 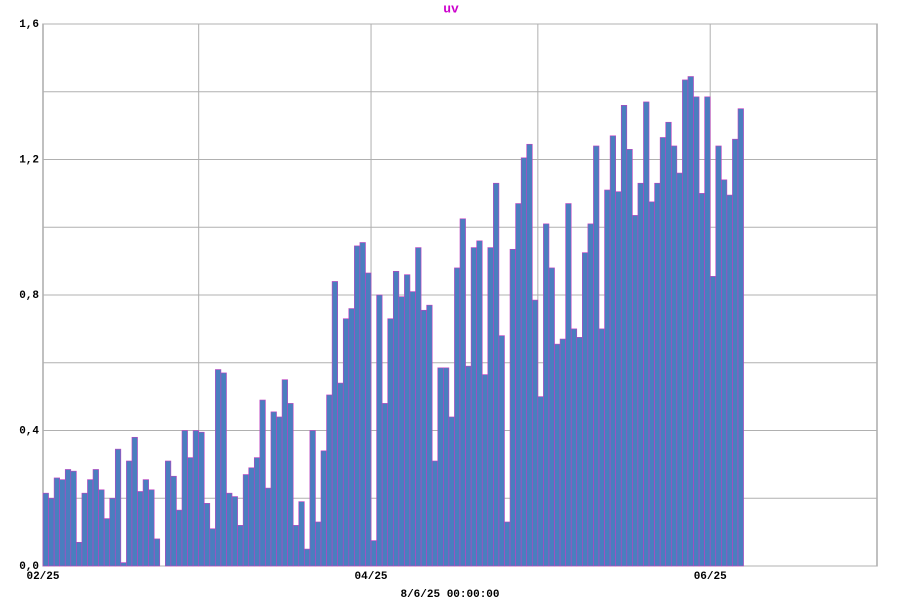 I want to click on x-tick-label: 06/25, so click(x=710, y=577).